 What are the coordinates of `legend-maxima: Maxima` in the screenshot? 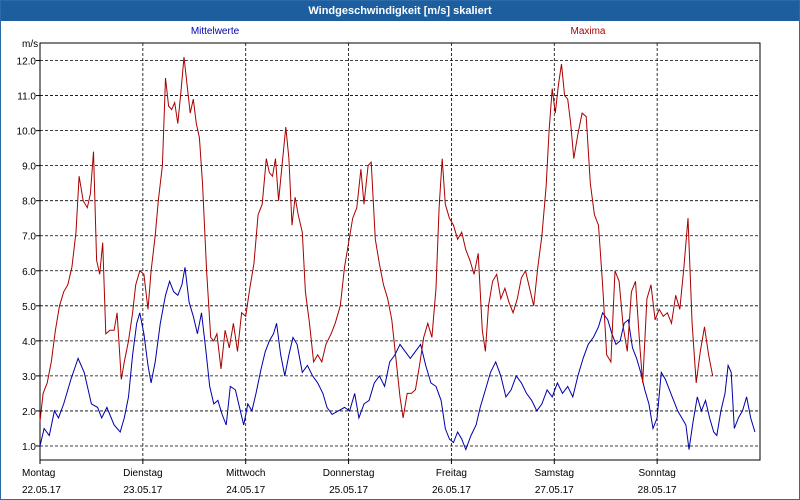 It's located at (587, 31).